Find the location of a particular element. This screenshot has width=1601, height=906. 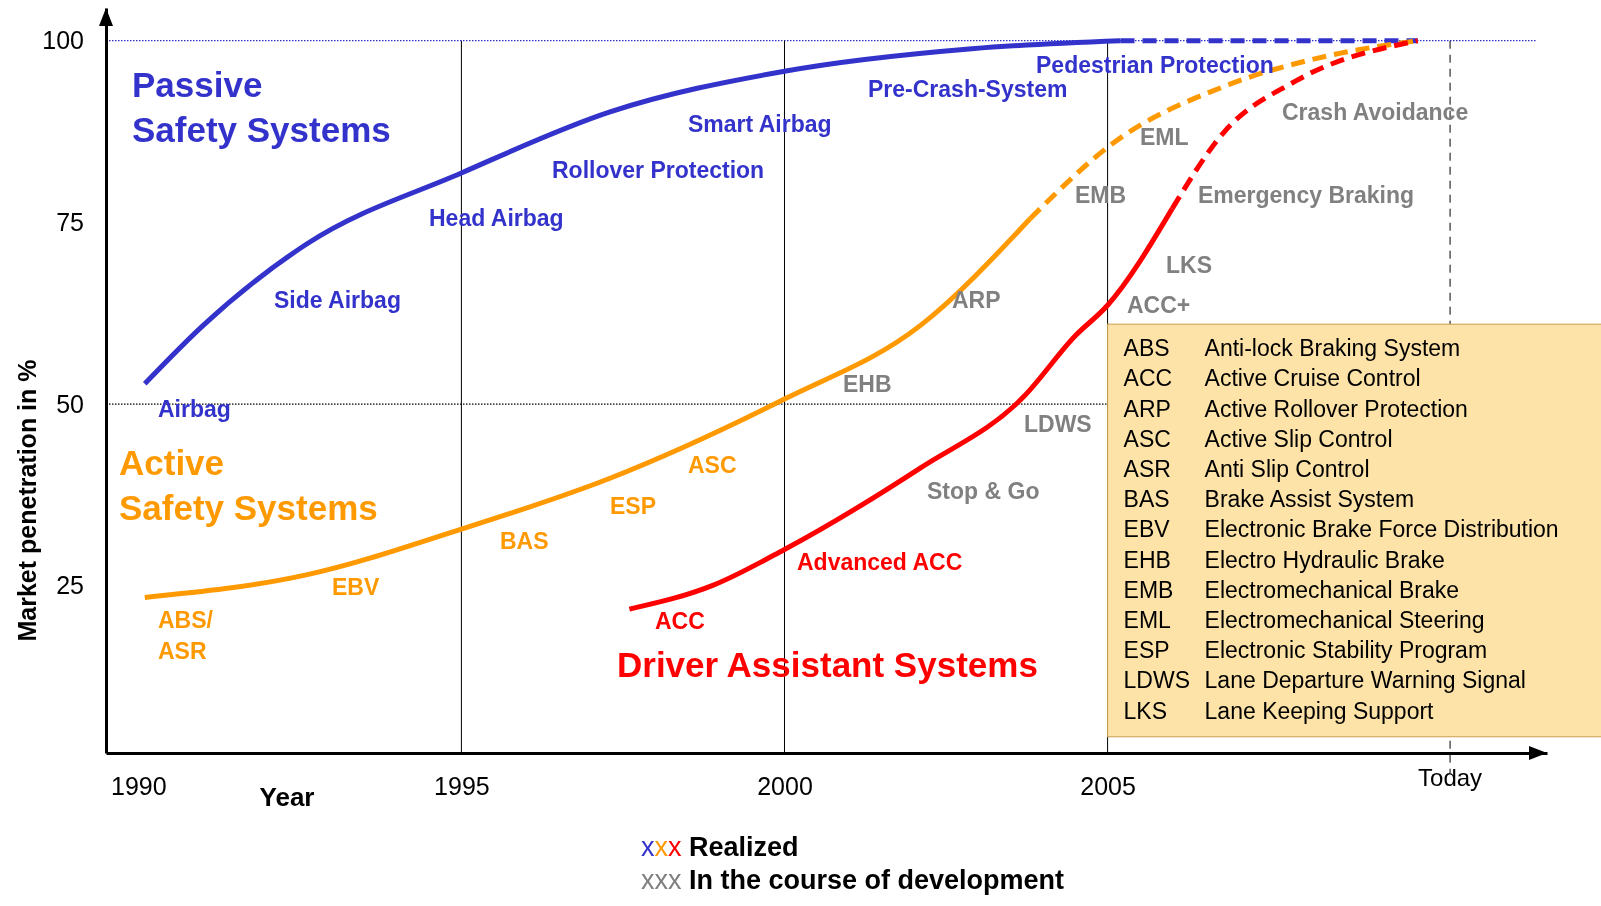

annotation: ARP is located at coordinates (976, 300).